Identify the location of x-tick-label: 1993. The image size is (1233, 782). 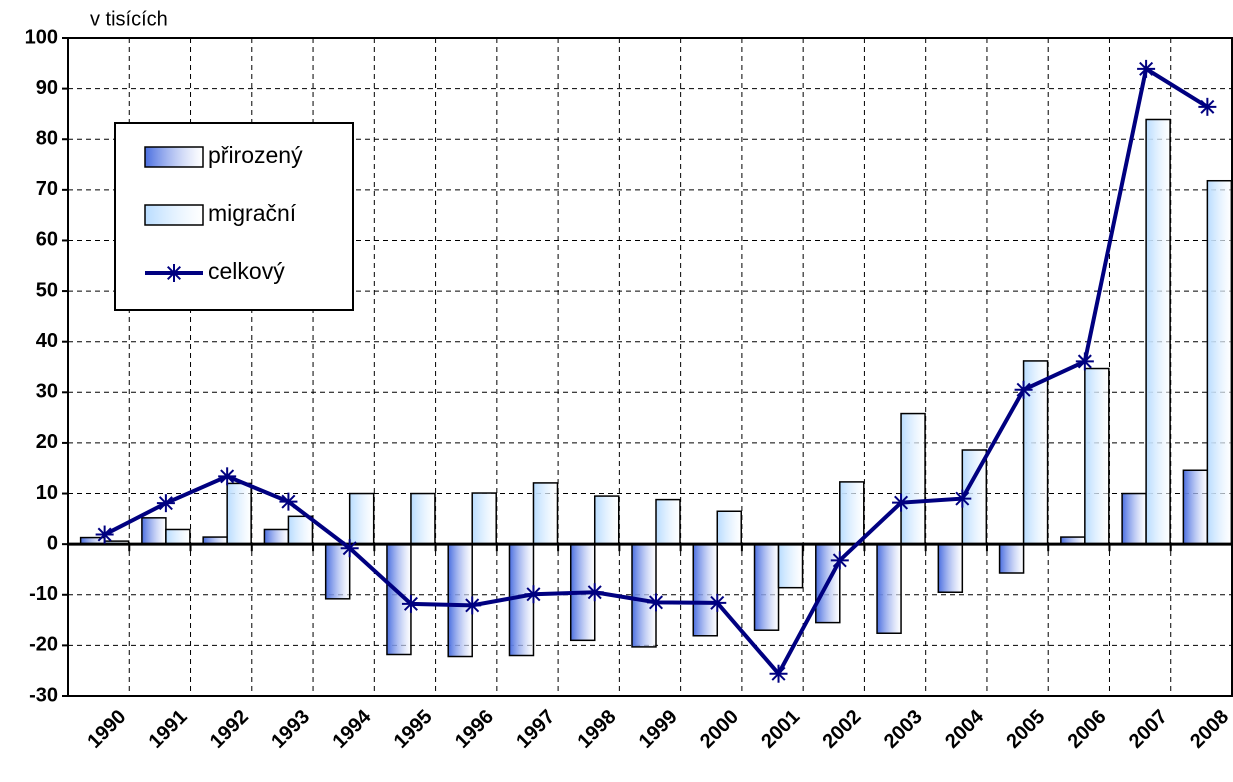
(290, 729).